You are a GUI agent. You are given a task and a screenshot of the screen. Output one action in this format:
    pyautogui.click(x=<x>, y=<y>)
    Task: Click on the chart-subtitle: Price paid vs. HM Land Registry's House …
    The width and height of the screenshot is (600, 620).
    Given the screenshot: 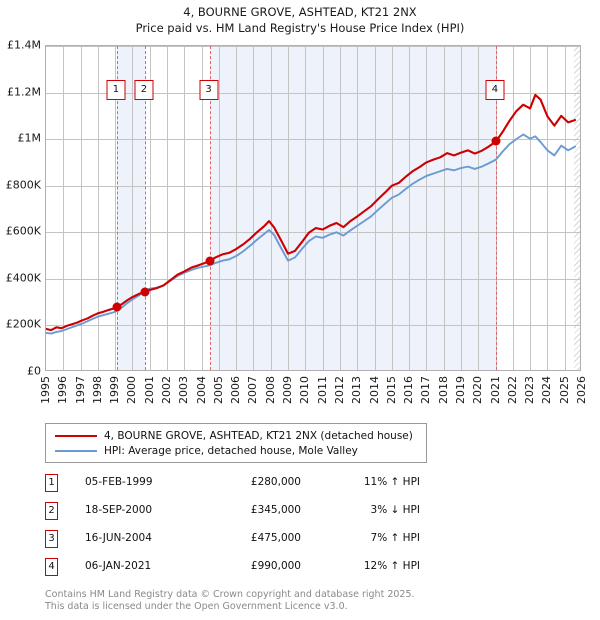 What is the action you would take?
    pyautogui.click(x=300, y=28)
    